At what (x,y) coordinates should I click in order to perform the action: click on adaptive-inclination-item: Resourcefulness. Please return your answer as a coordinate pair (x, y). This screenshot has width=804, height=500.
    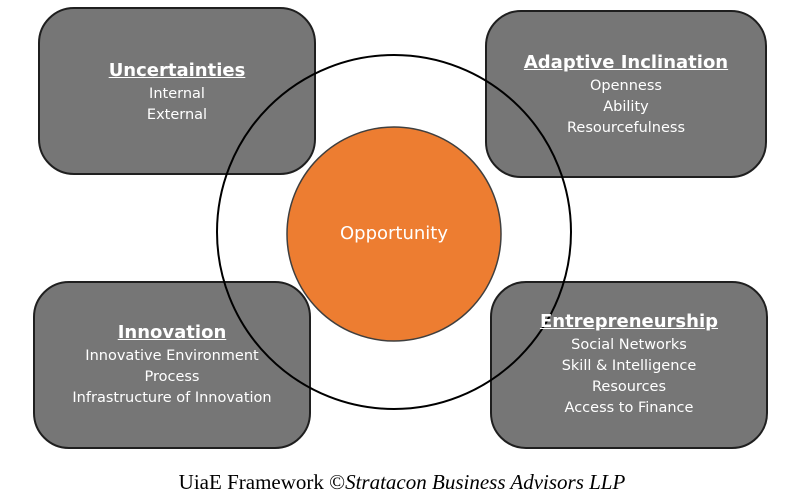
    Looking at the image, I should click on (626, 128).